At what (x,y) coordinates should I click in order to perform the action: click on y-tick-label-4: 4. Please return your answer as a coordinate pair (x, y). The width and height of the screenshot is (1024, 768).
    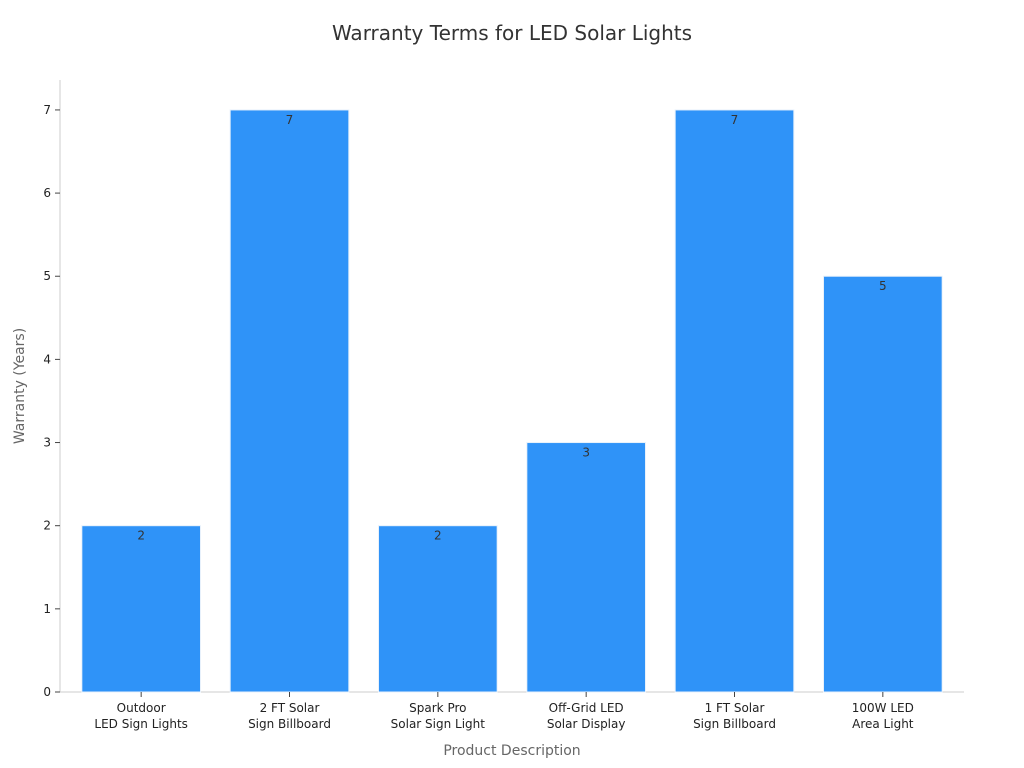
    Looking at the image, I should click on (47, 359).